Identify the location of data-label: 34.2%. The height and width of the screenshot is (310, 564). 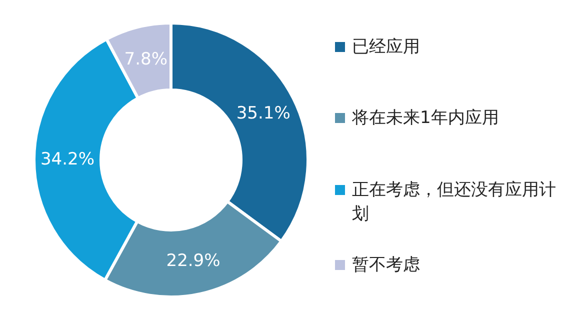
(67, 159).